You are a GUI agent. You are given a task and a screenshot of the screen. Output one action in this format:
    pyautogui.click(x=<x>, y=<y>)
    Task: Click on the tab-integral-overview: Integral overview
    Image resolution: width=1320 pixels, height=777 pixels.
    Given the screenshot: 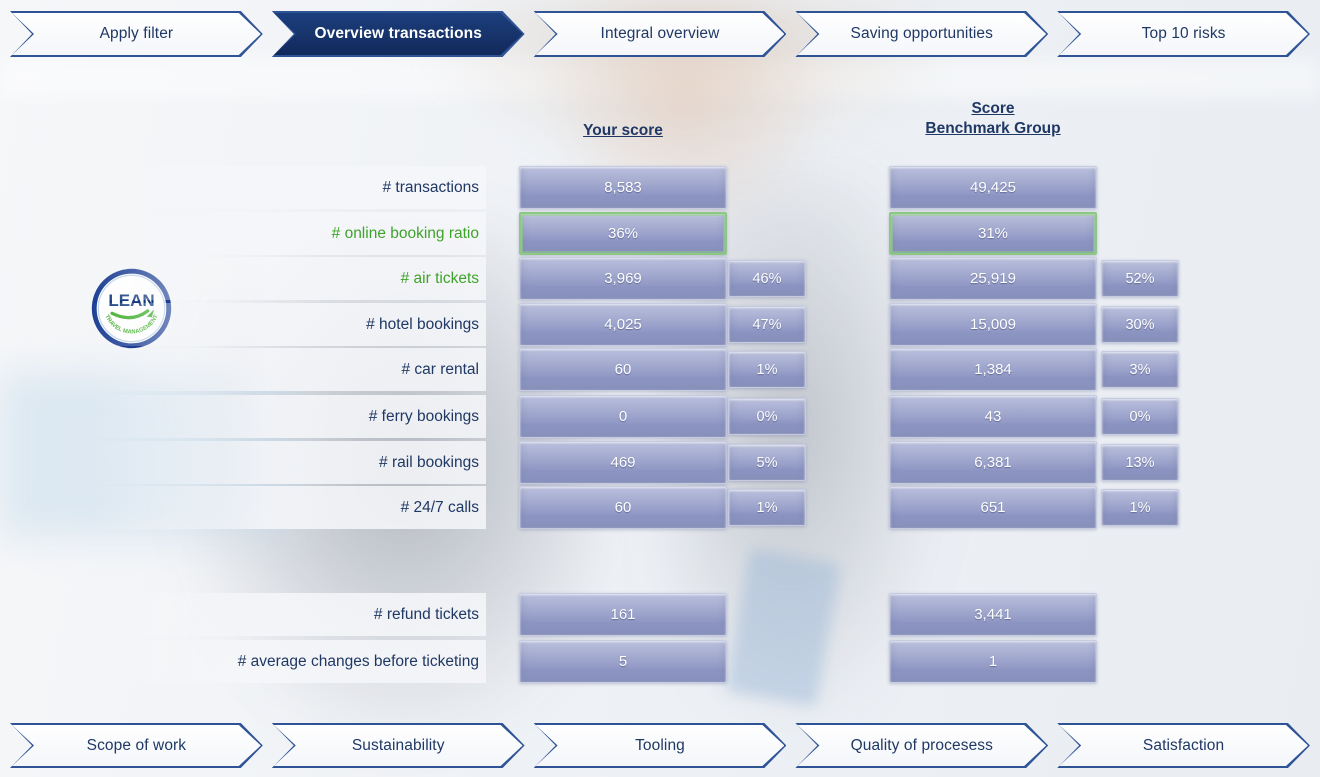 What is the action you would take?
    pyautogui.click(x=660, y=34)
    